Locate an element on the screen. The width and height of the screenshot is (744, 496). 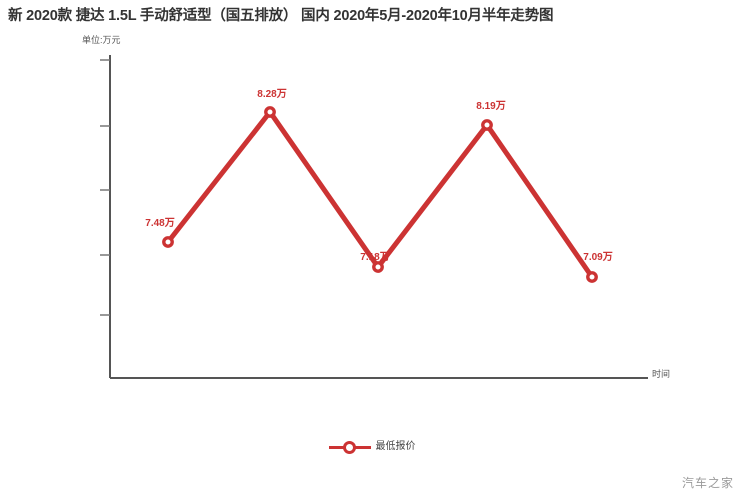
chart-legend: 最低报价 is located at coordinates (372, 447).